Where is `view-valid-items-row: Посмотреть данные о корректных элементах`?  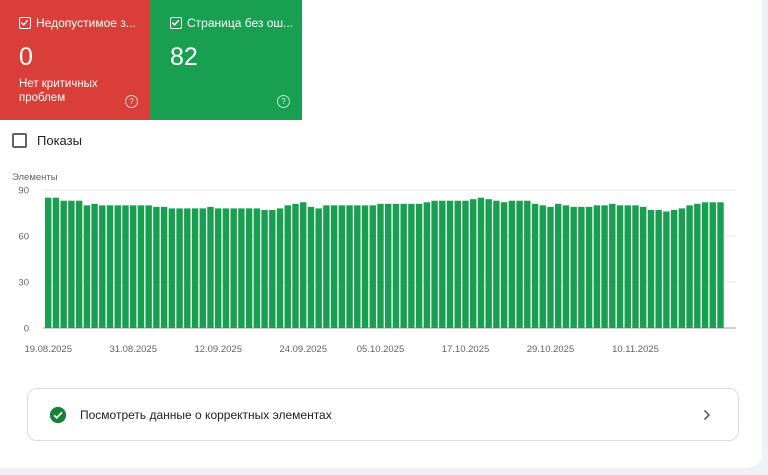
view-valid-items-row: Посмотреть данные о корректных элементах is located at coordinates (383, 414).